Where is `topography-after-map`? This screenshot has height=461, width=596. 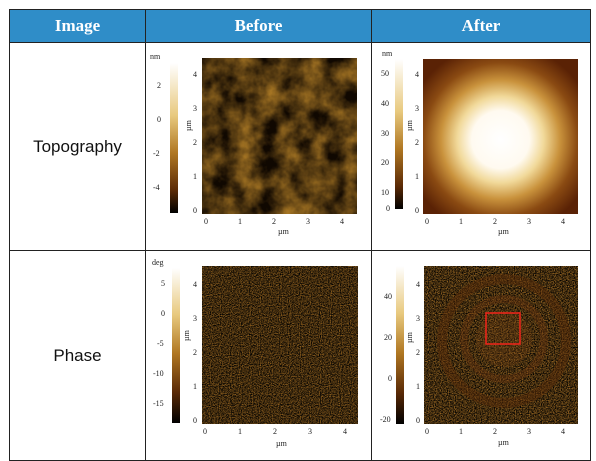 topography-after-map is located at coordinates (500, 136).